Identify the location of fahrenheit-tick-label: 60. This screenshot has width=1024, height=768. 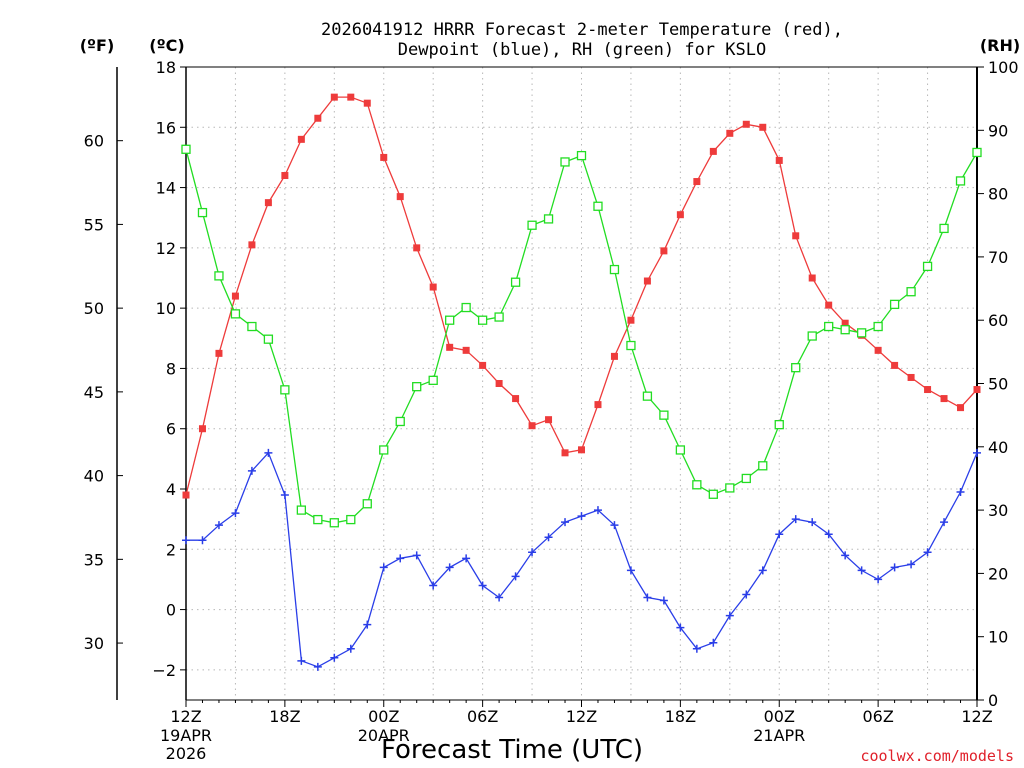
(94, 141).